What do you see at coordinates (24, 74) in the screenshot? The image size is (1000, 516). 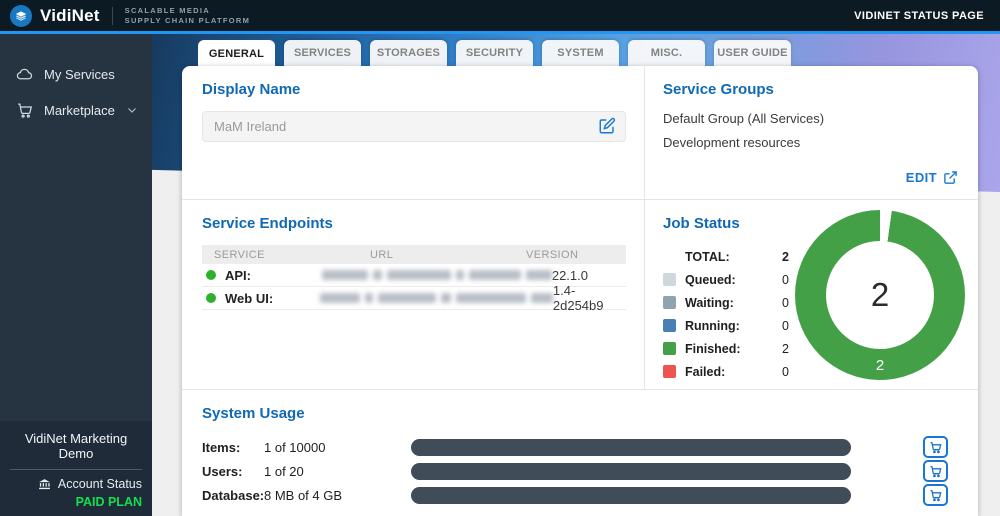 I see `cloud-icon` at bounding box center [24, 74].